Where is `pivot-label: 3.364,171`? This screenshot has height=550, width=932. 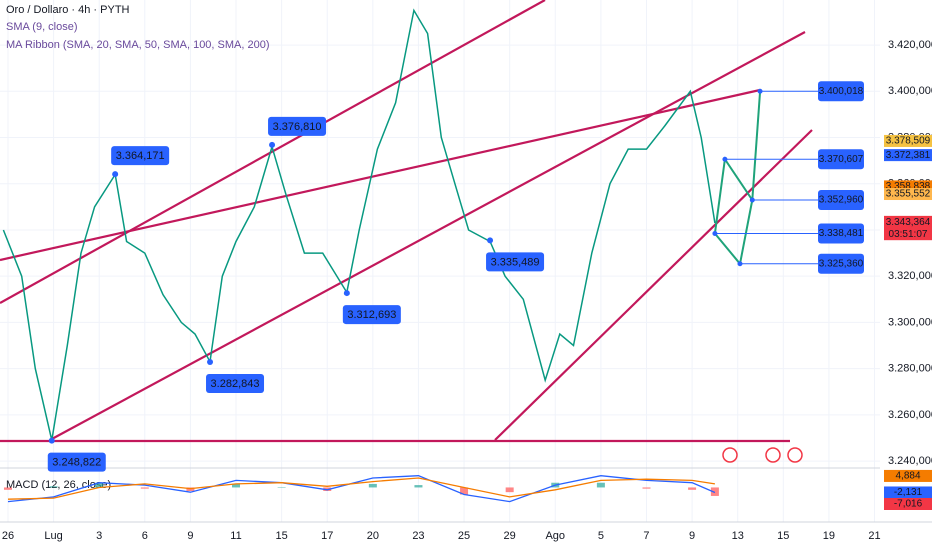 pivot-label: 3.364,171 is located at coordinates (140, 156).